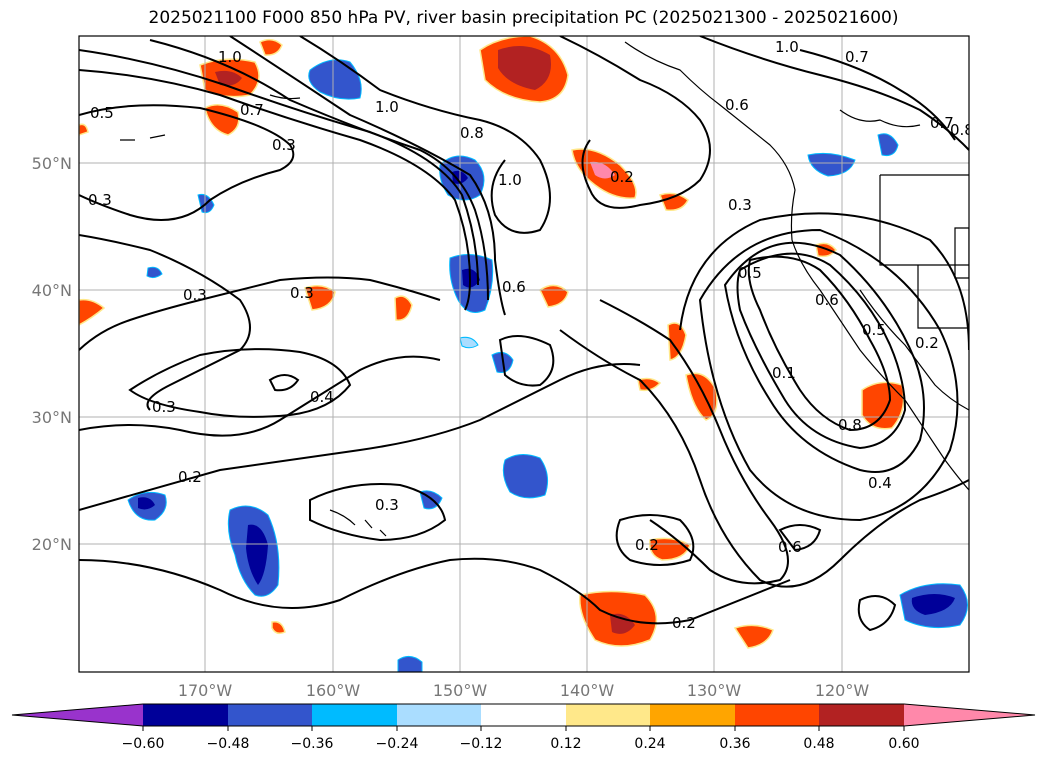 The width and height of the screenshot is (1047, 765). What do you see at coordinates (205, 690) in the screenshot?
I see `lon-label-170w: 170°W` at bounding box center [205, 690].